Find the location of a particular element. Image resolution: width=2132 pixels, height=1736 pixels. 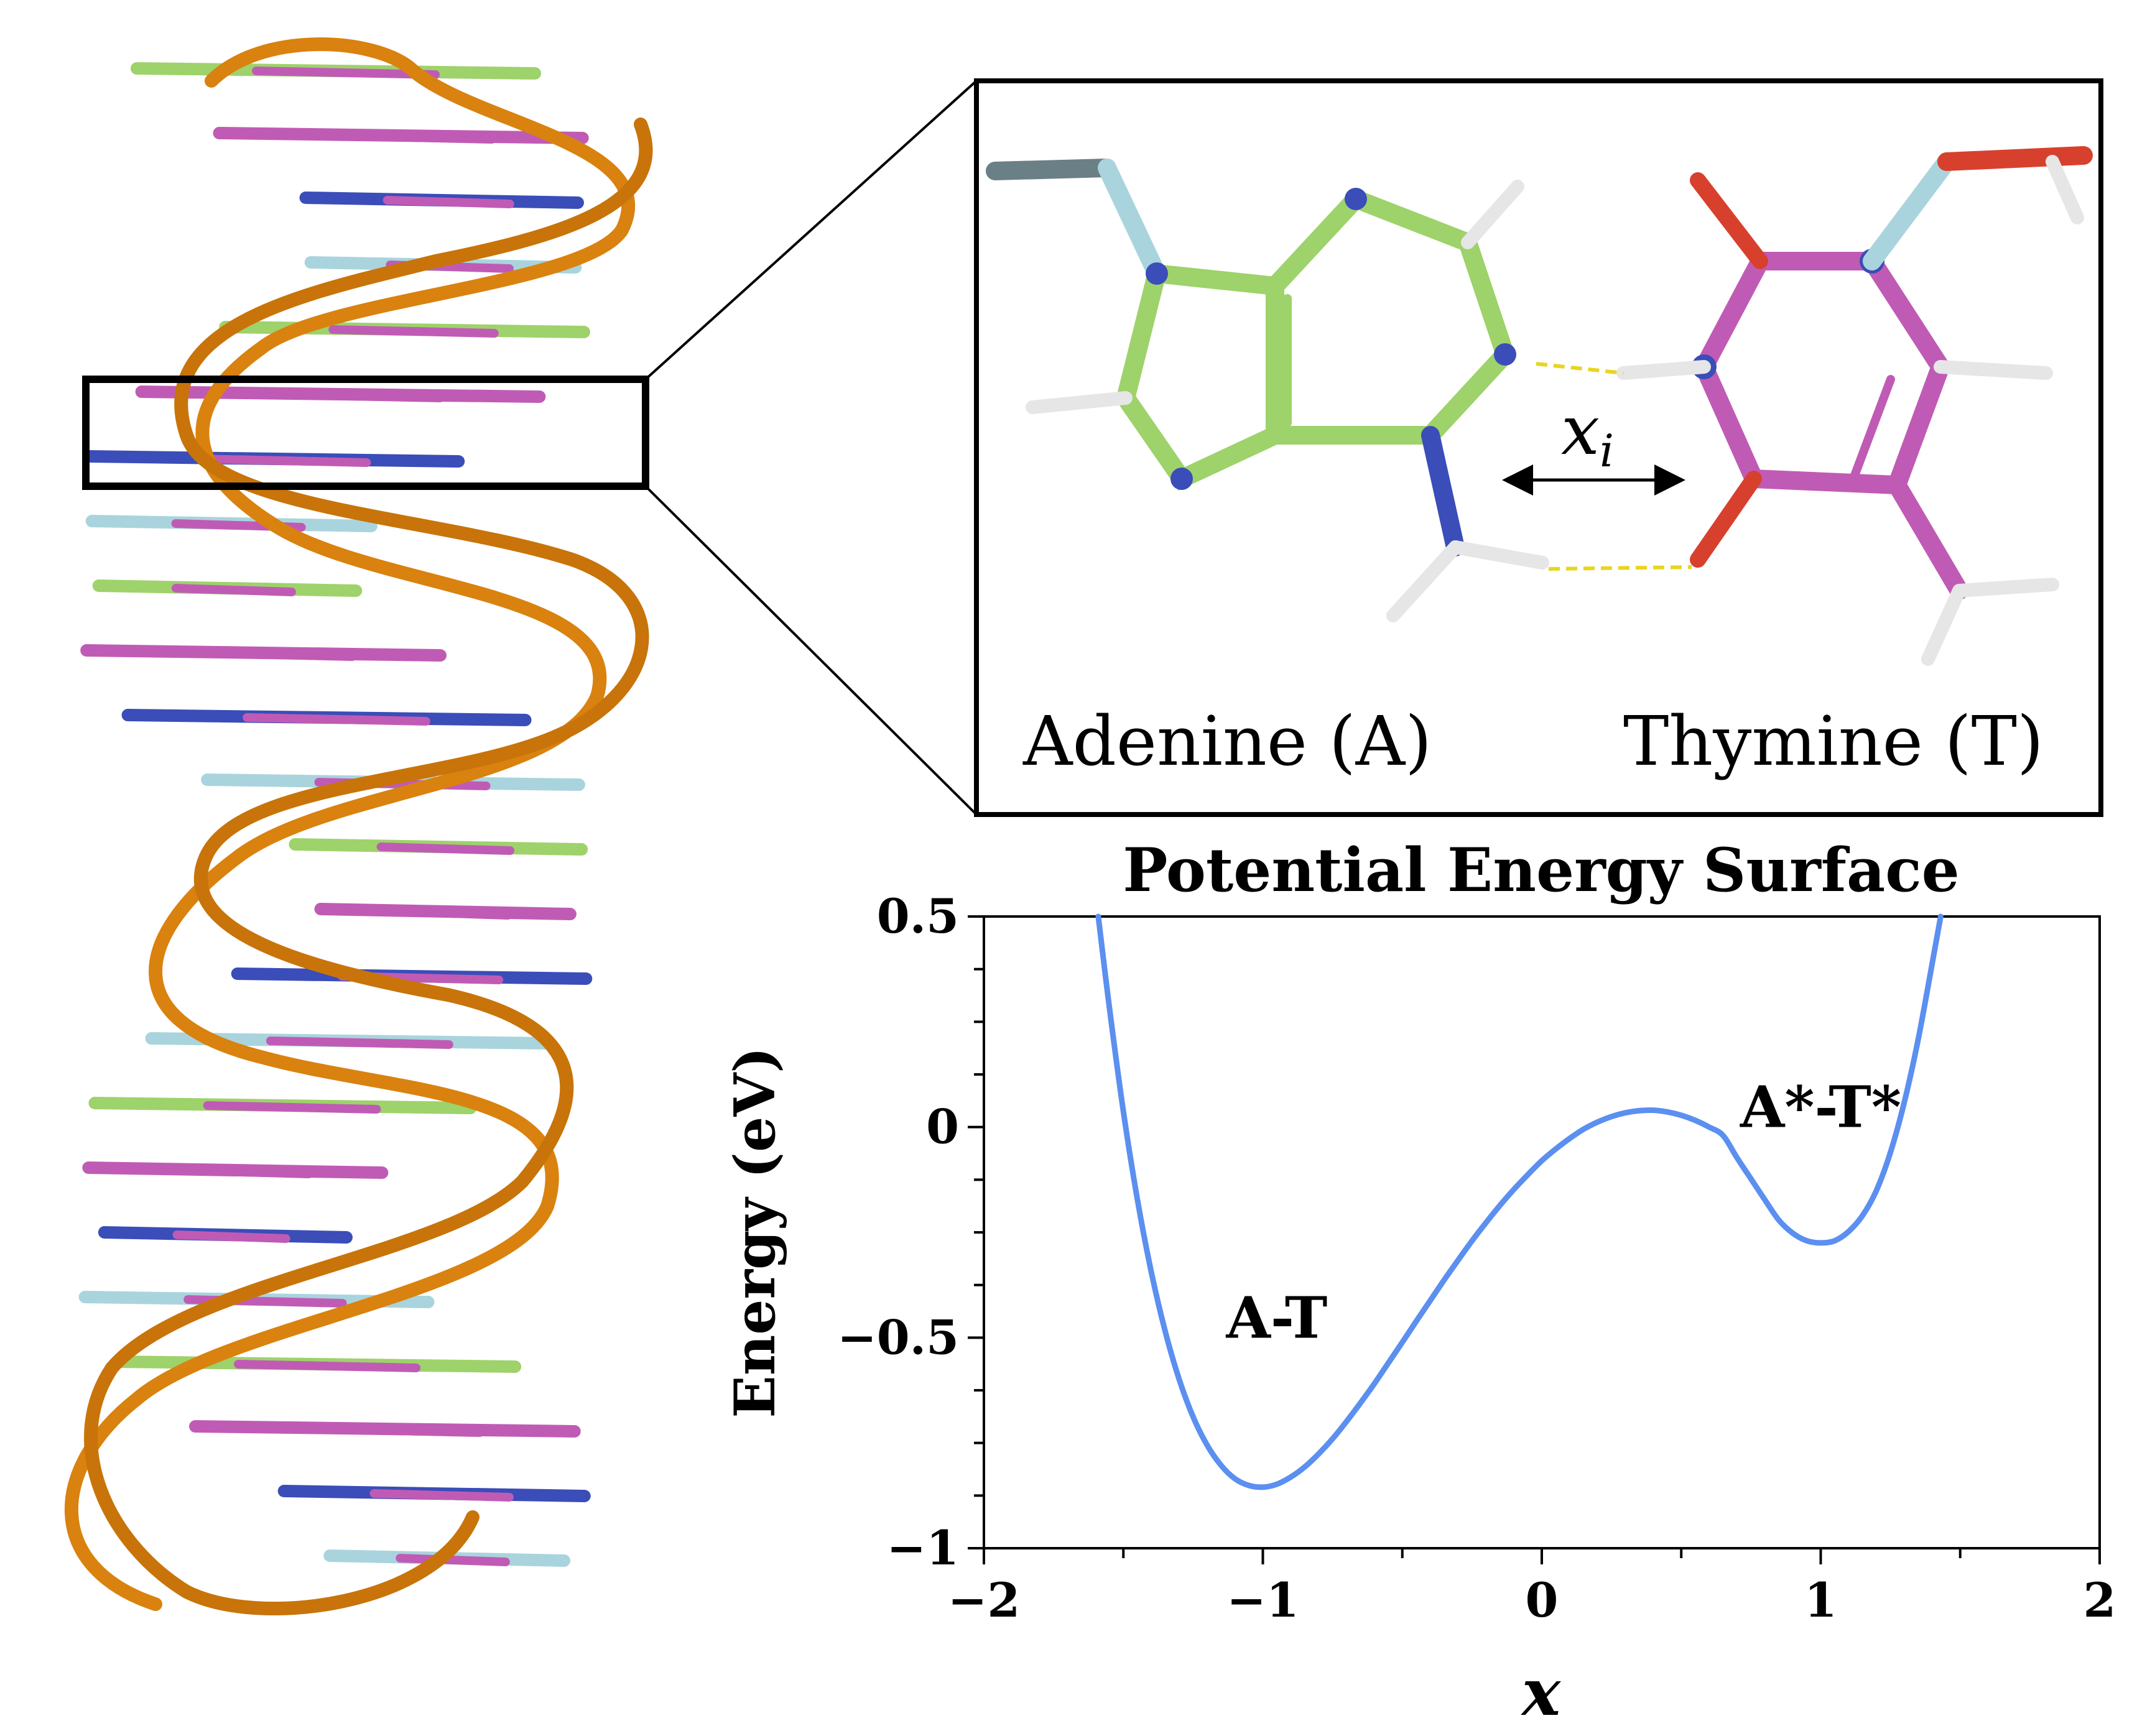

thymine-label: Thymine (T) is located at coordinates (1833, 741).